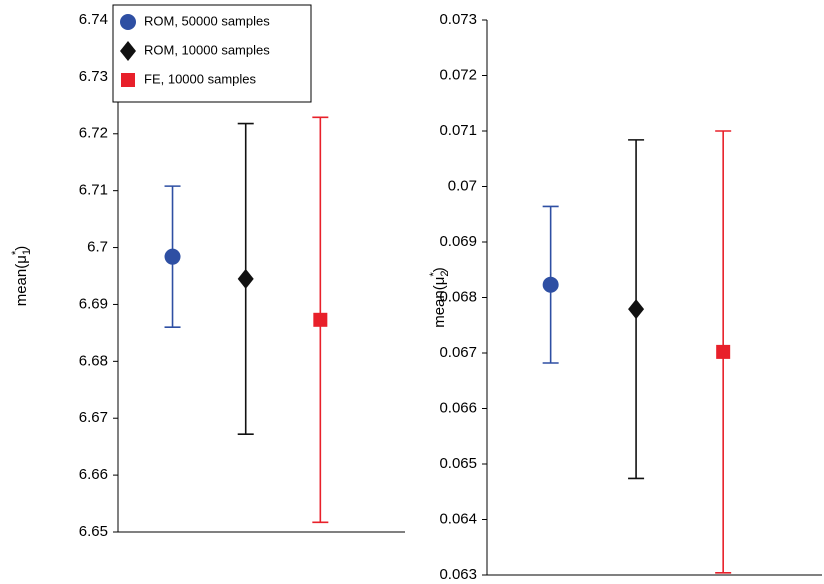  I want to click on y-tick-label: 6.7, so click(97, 247).